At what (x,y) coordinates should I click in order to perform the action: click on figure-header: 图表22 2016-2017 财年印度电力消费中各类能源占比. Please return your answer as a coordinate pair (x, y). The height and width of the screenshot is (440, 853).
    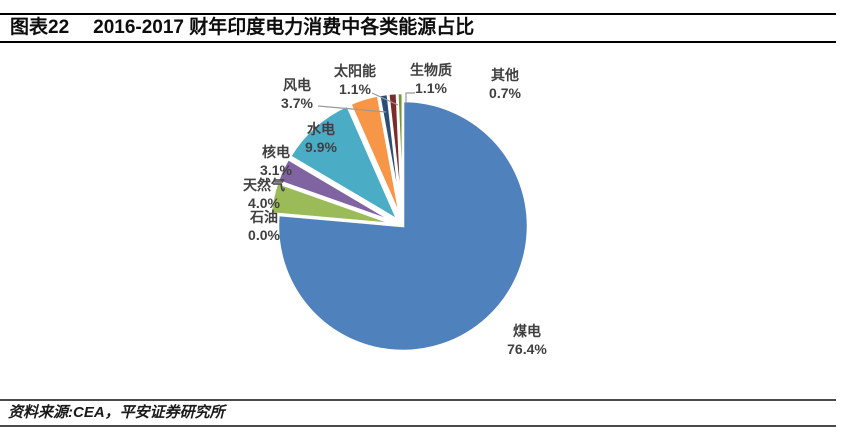
    Looking at the image, I should click on (421, 28).